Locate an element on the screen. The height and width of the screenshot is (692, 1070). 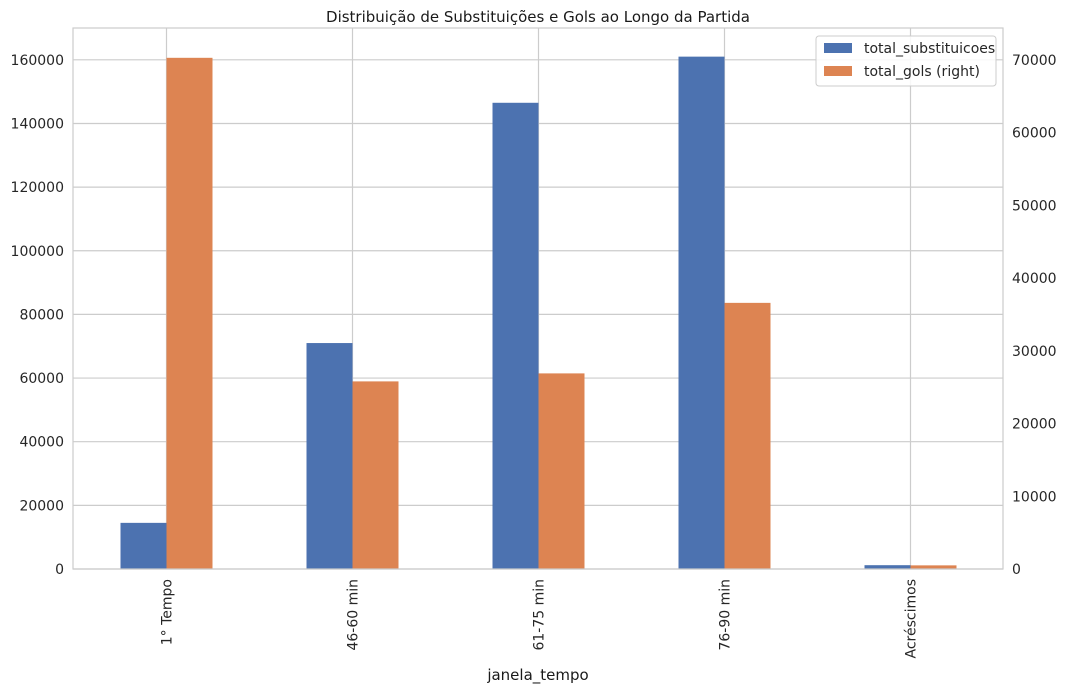
y-tick-label-right: 50000 is located at coordinates (1034, 206).